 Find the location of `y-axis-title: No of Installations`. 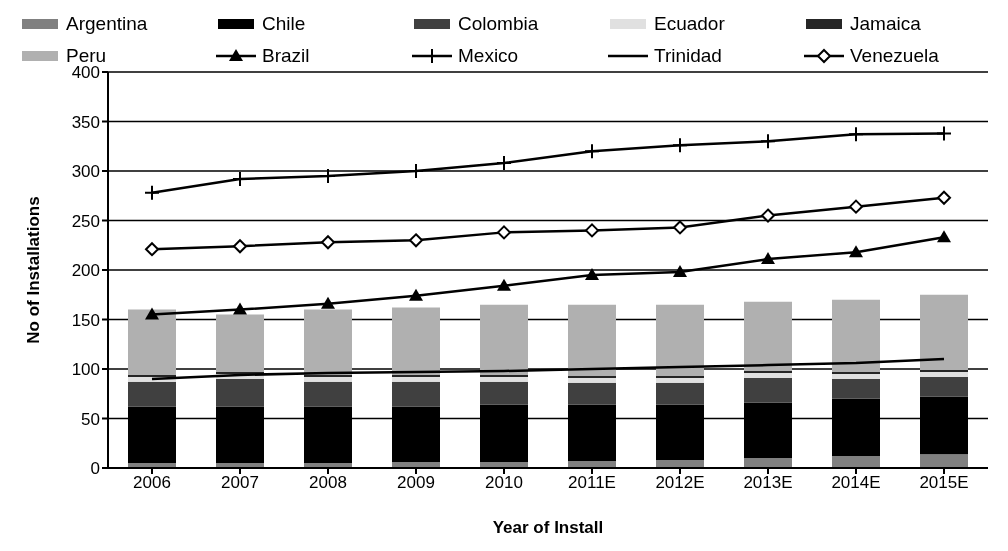

y-axis-title: No of Installations is located at coordinates (34, 270).